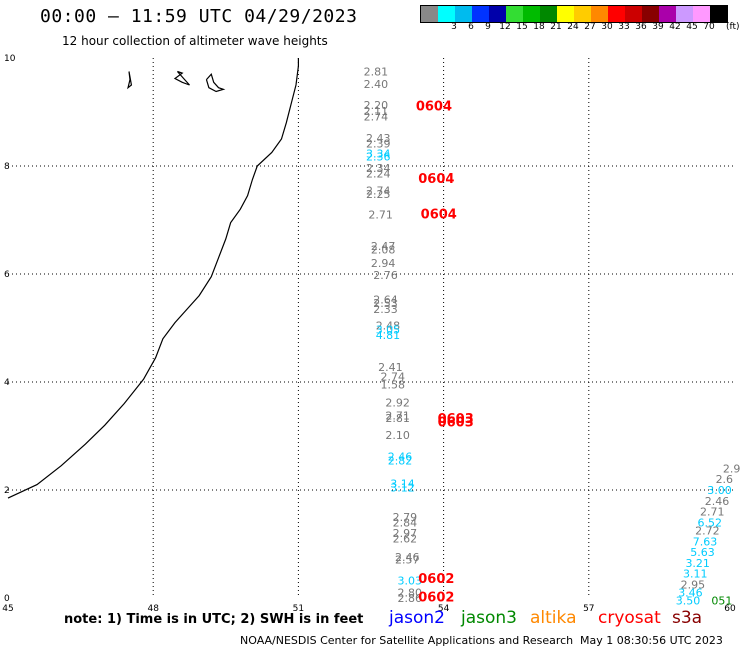  I want to click on legend-item-jason2: jason2, so click(417, 618).